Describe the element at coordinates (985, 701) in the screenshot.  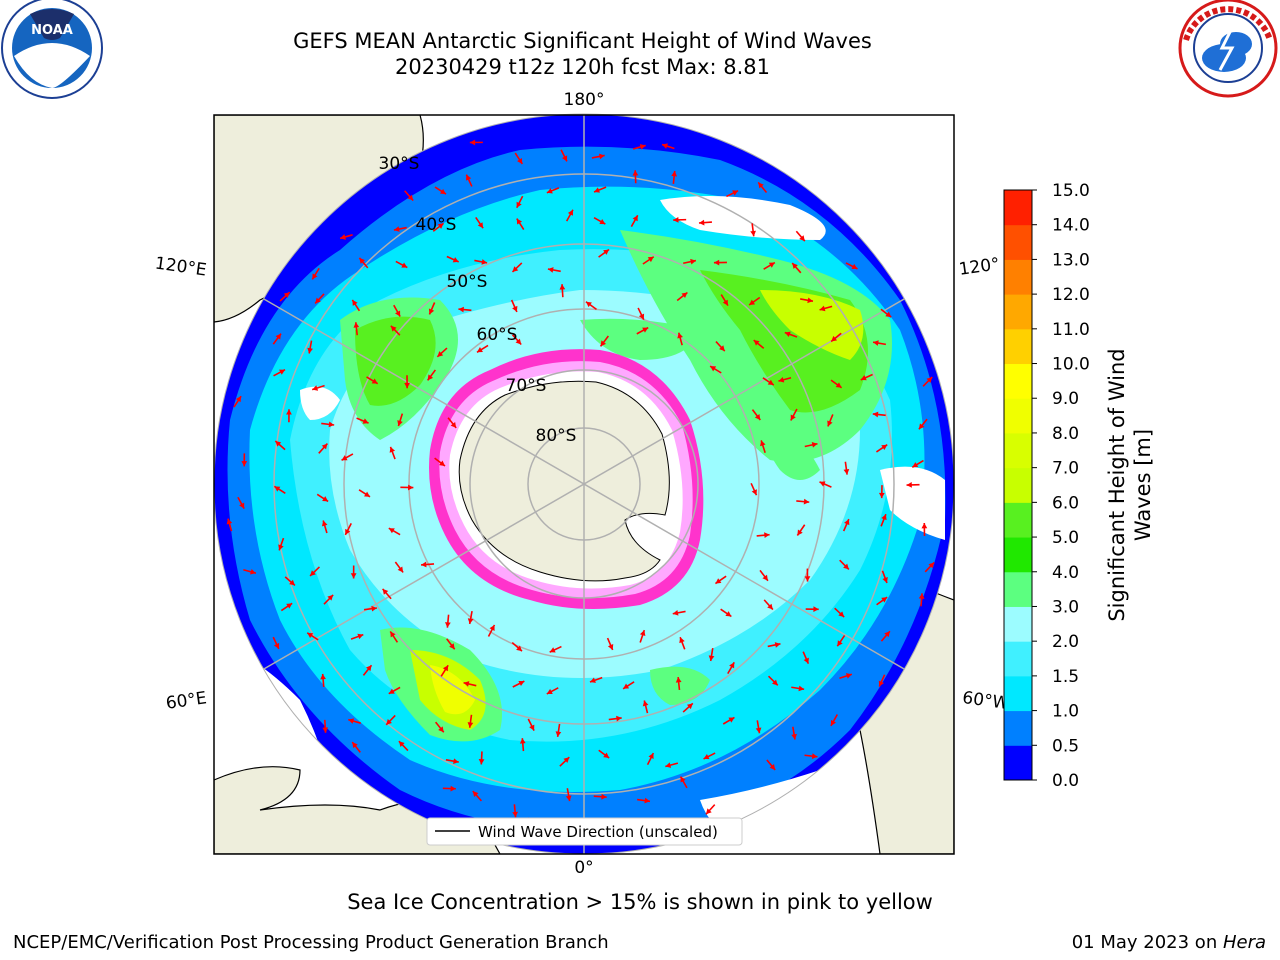
I see `lon-label-60w: 60°W` at that location.